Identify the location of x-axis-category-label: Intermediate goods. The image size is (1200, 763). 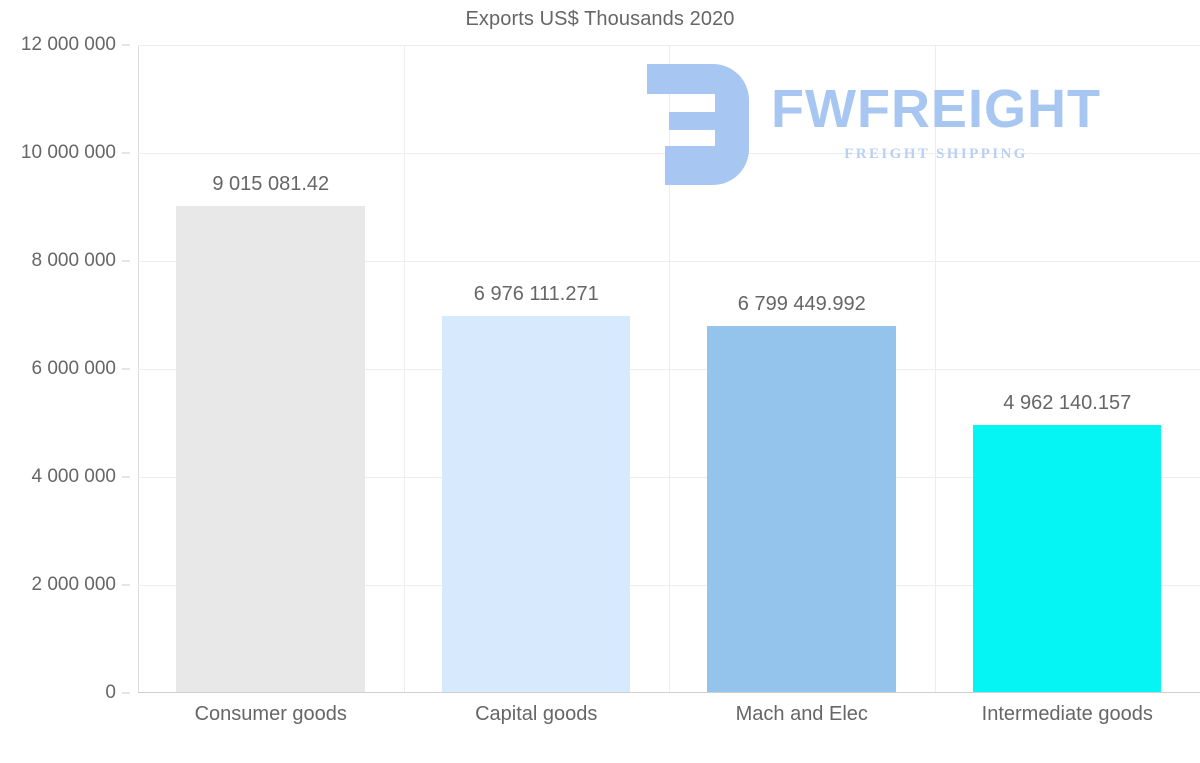
(1067, 714).